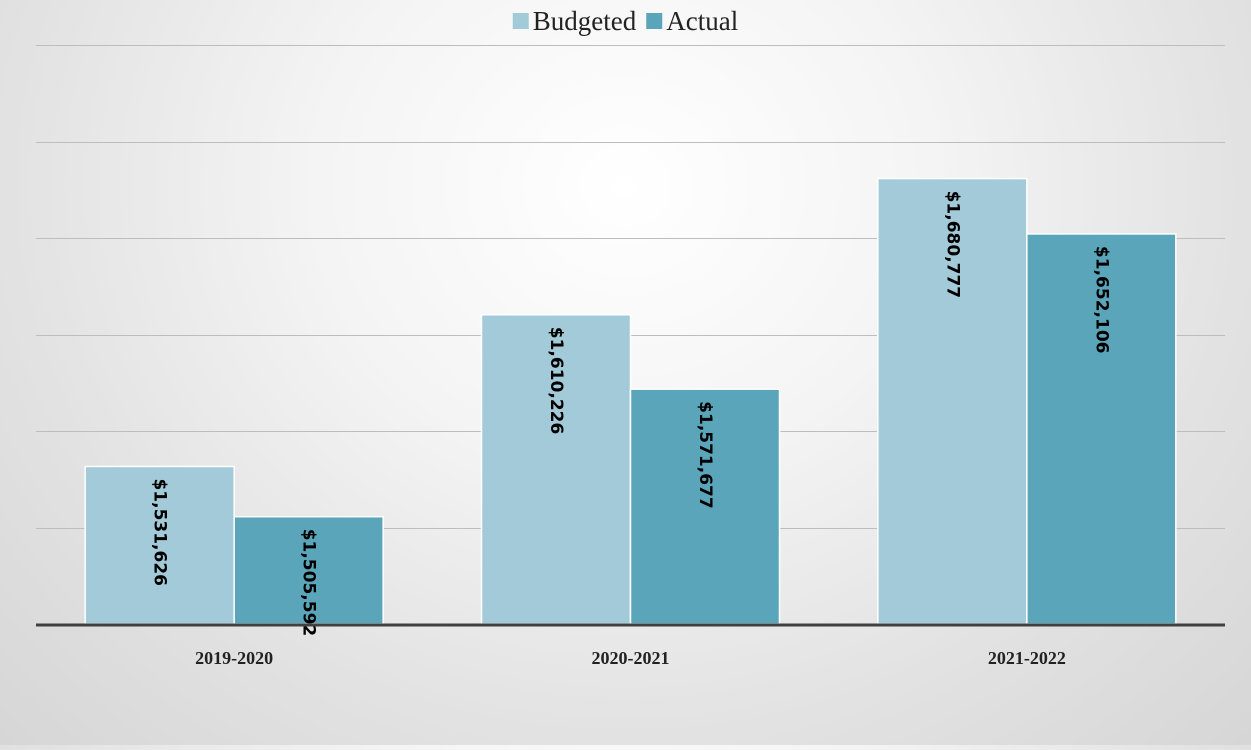  I want to click on legend: Budgeted Actual, so click(625, 21).